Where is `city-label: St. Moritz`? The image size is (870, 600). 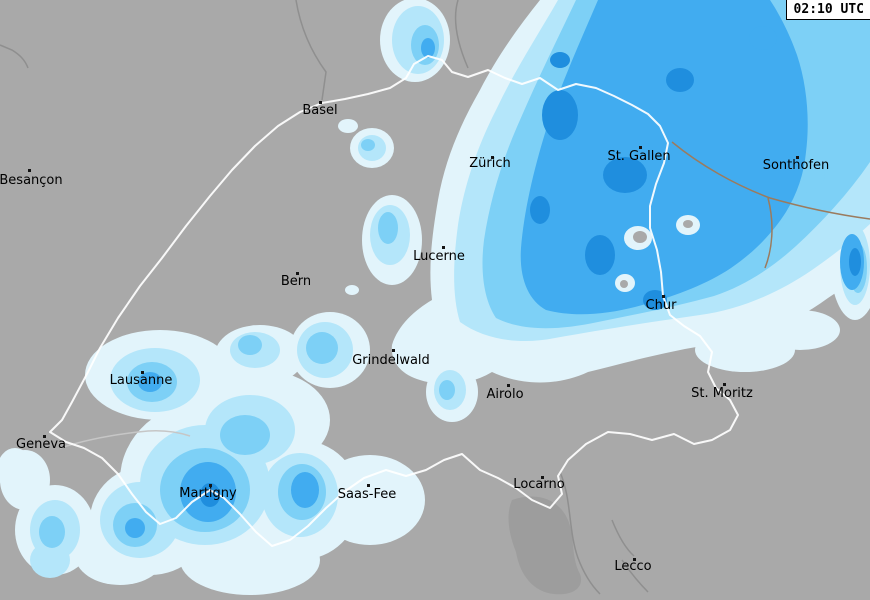 city-label: St. Moritz is located at coordinates (722, 393).